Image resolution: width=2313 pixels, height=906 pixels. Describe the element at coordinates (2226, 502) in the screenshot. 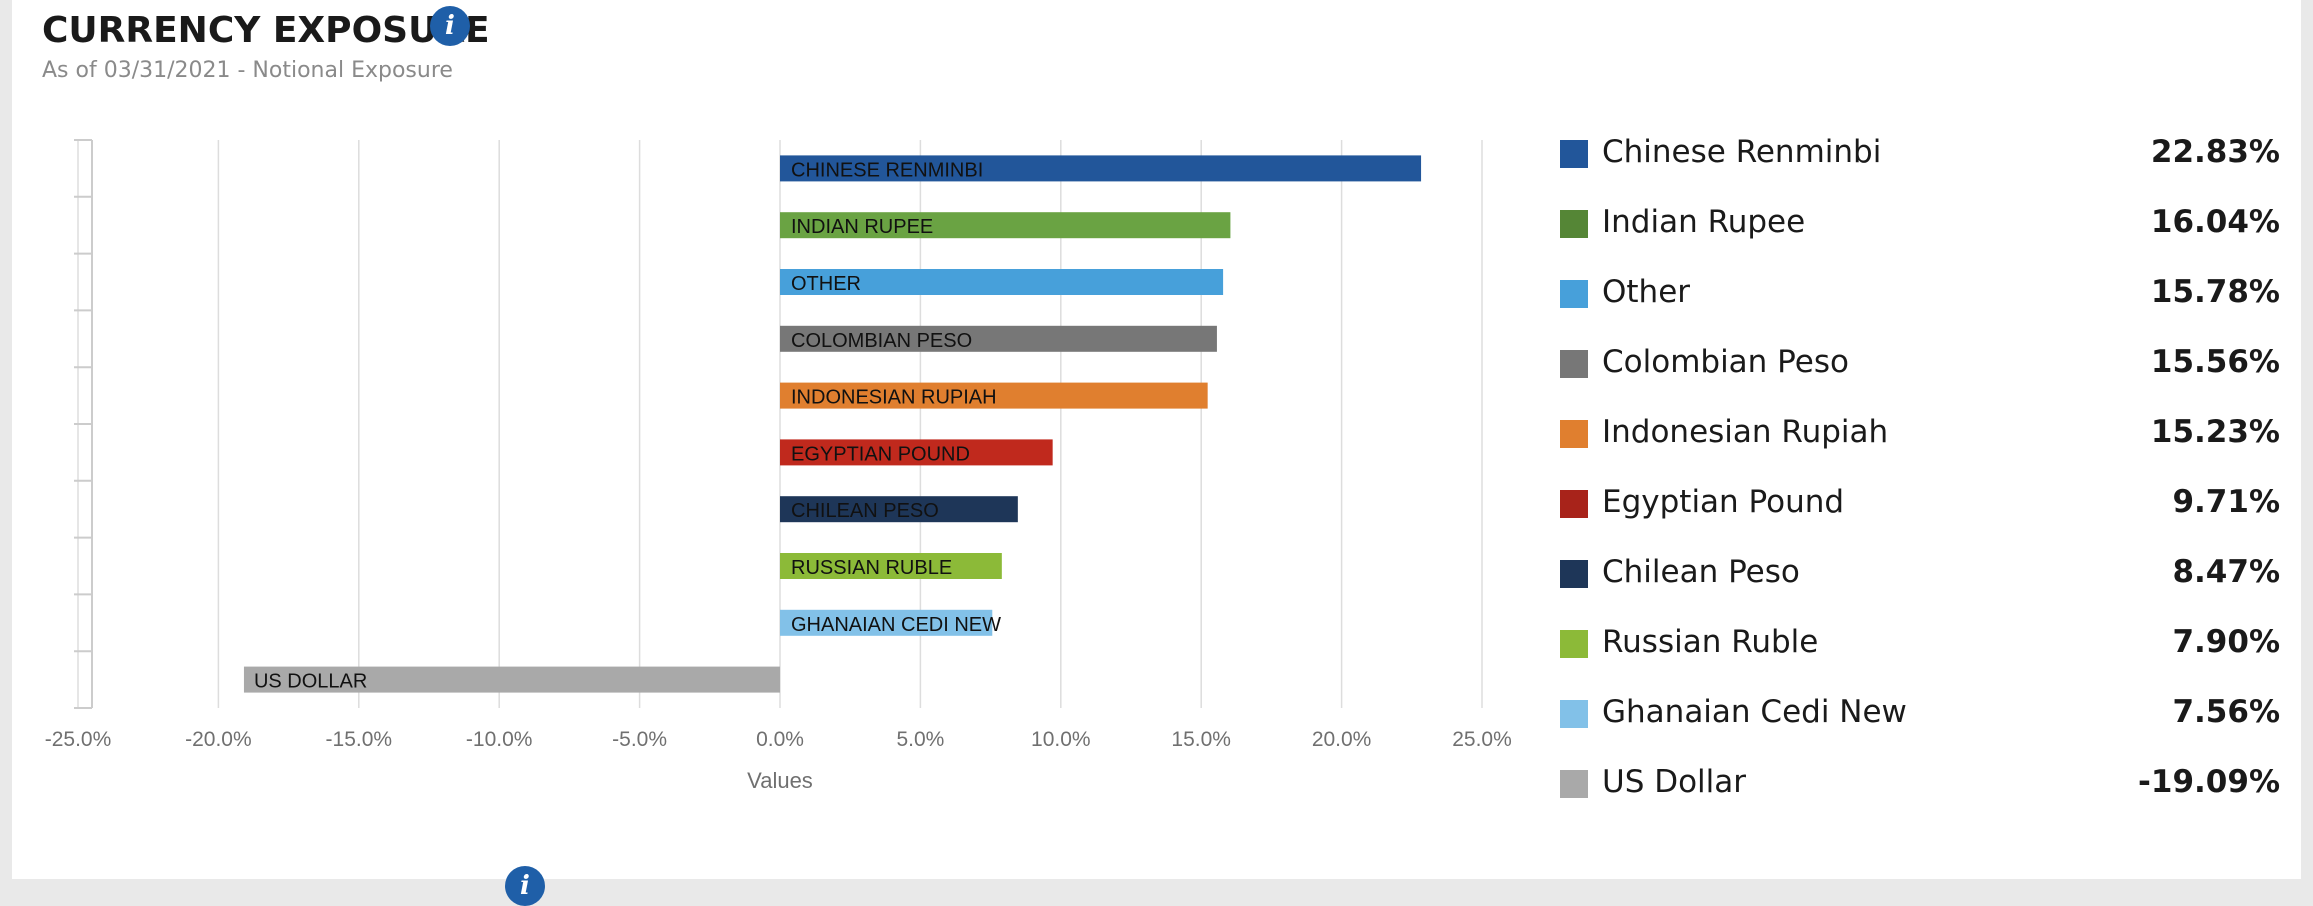

I see `legend-value: 9.71%` at that location.